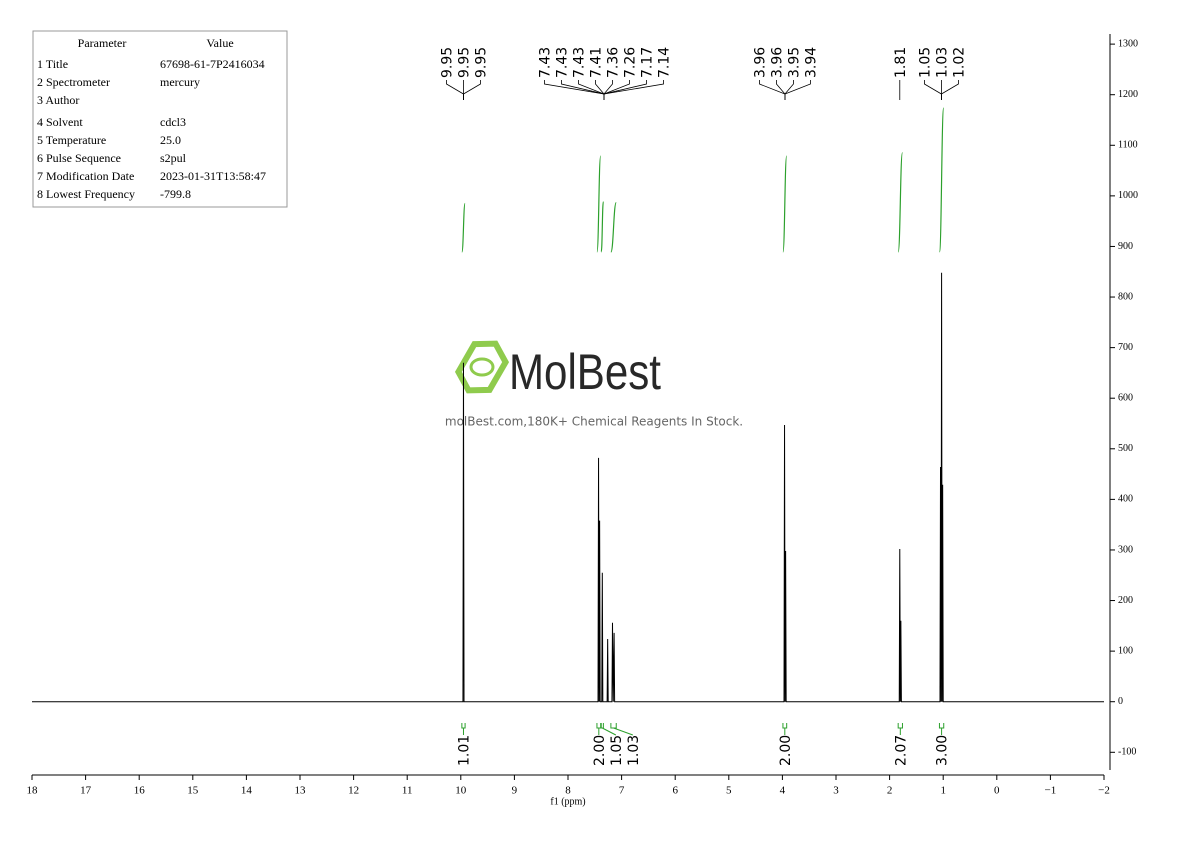 Image resolution: width=1190 pixels, height=841 pixels. What do you see at coordinates (1128, 145) in the screenshot?
I see `y-tick-label: 1100` at bounding box center [1128, 145].